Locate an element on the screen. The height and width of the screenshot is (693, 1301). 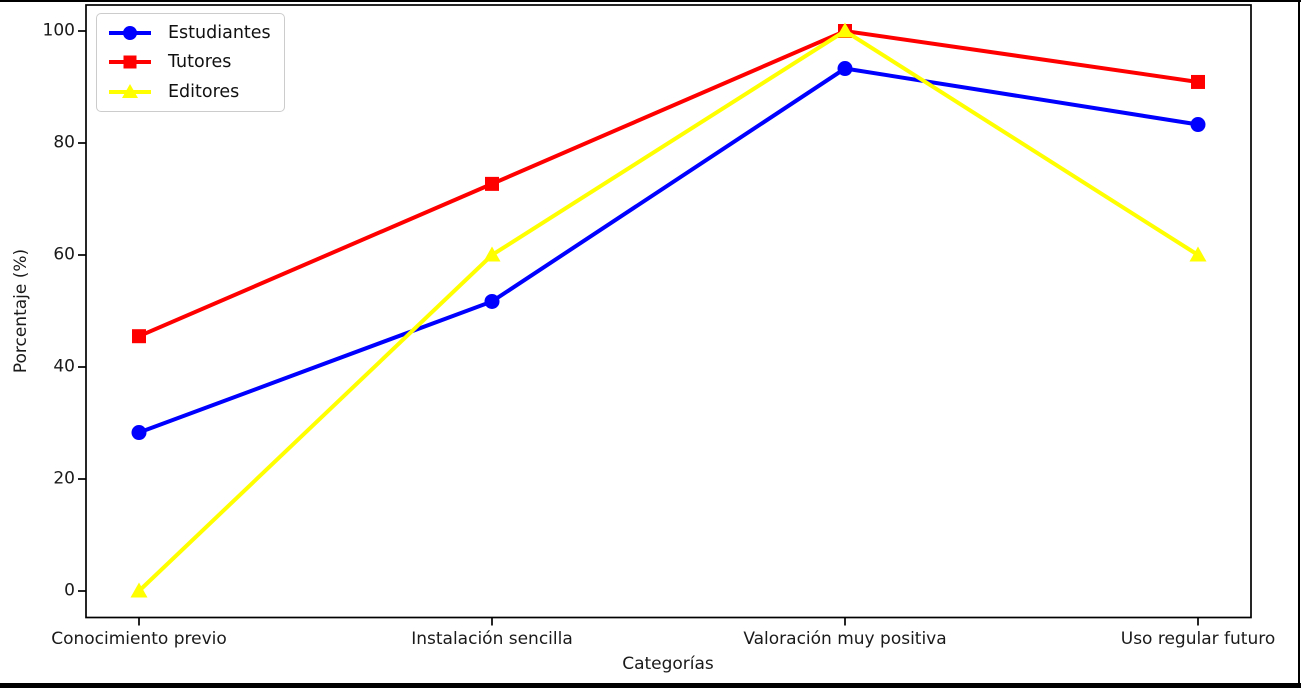
y-tick-label: 40 is located at coordinates (64, 366).